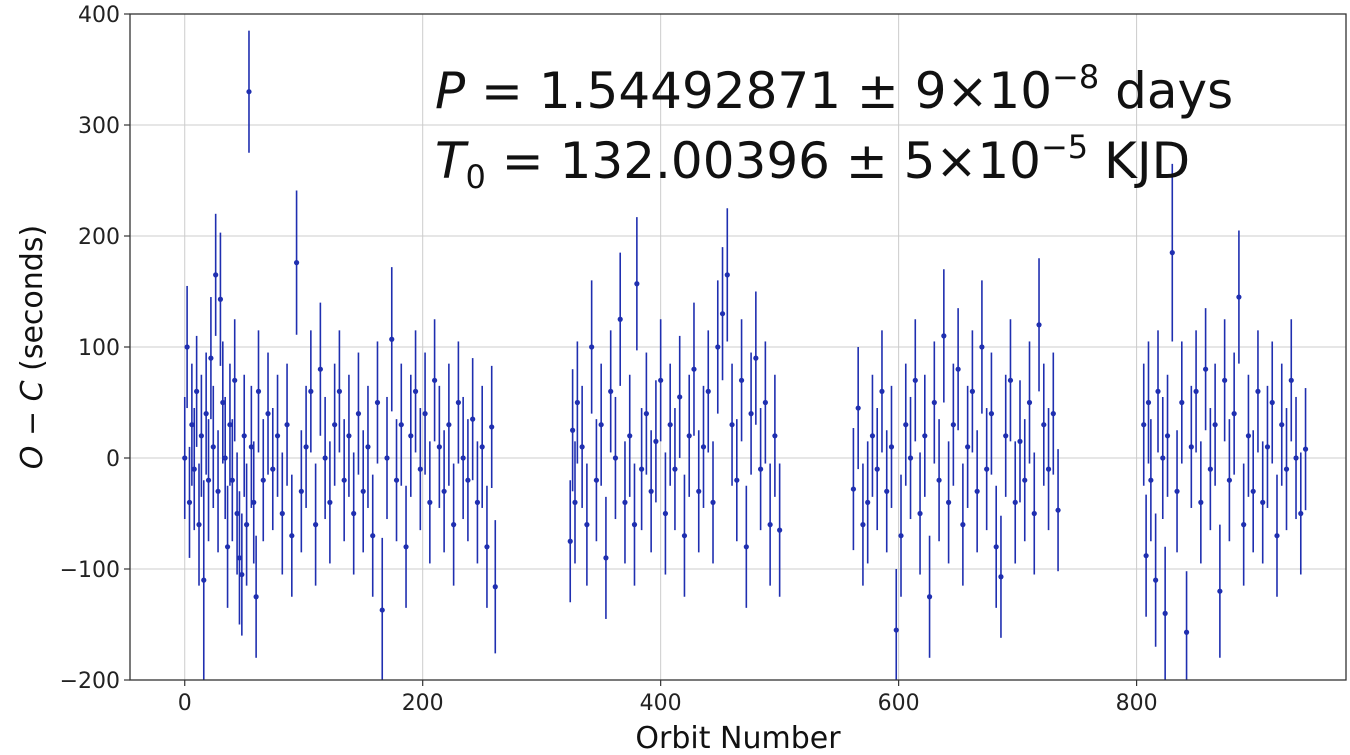 Image resolution: width=1350 pixels, height=755 pixels. Describe the element at coordinates (738, 738) in the screenshot. I see `x-axis-label: Orbit Number` at that location.